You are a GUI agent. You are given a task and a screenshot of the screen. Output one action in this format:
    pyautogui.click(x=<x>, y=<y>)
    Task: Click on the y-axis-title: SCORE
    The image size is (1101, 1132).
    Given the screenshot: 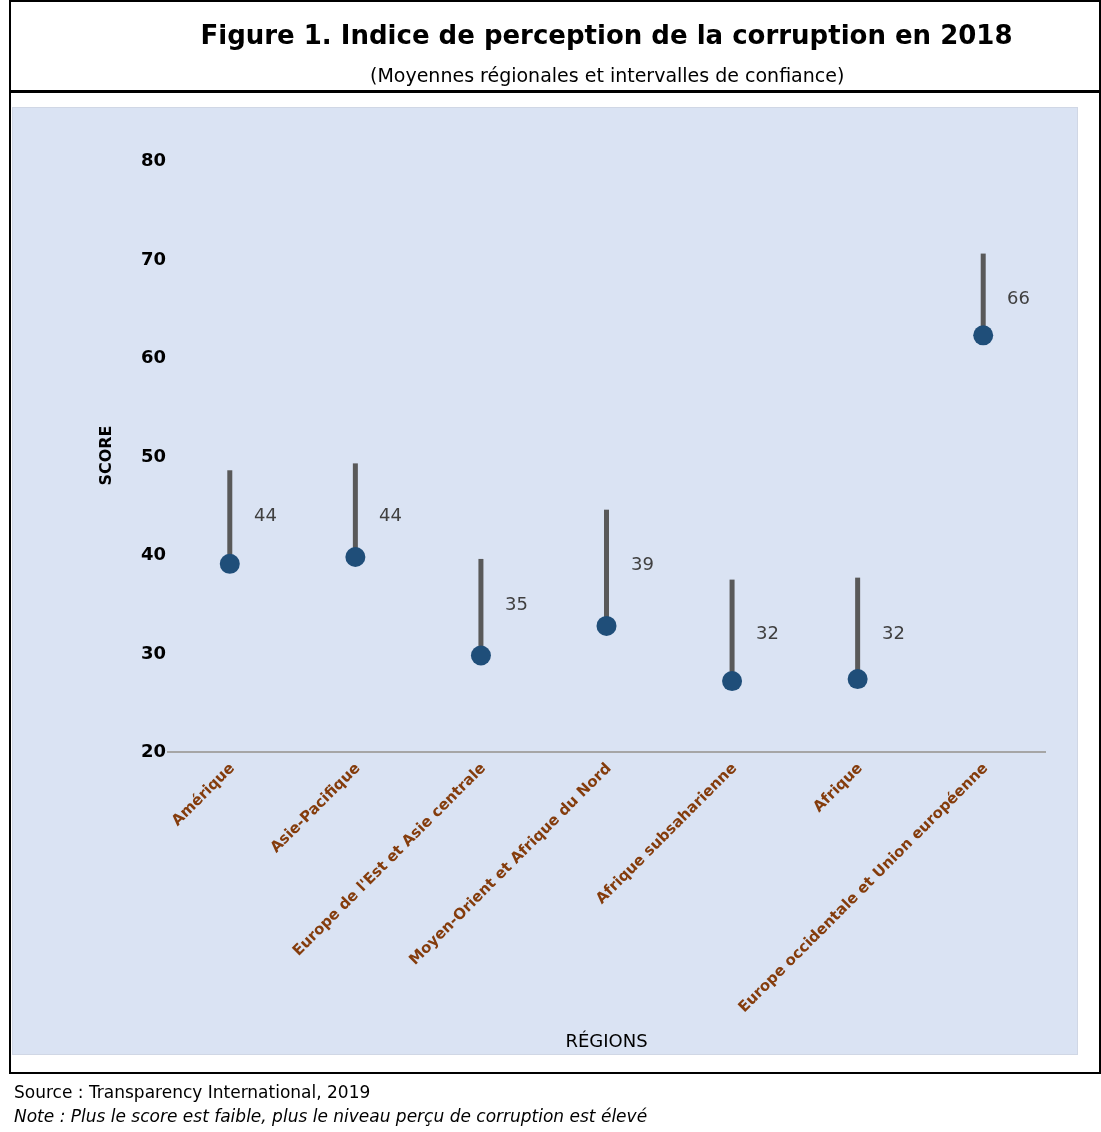 What is the action you would take?
    pyautogui.click(x=105, y=455)
    